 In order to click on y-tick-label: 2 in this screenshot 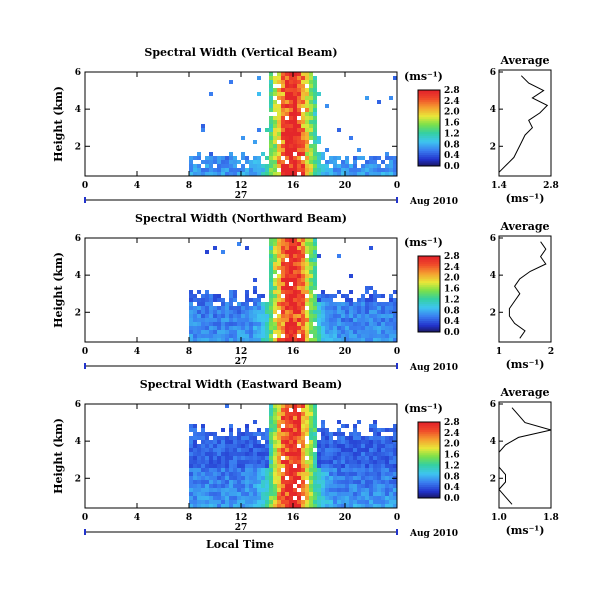, I will do `click(78, 479)`.